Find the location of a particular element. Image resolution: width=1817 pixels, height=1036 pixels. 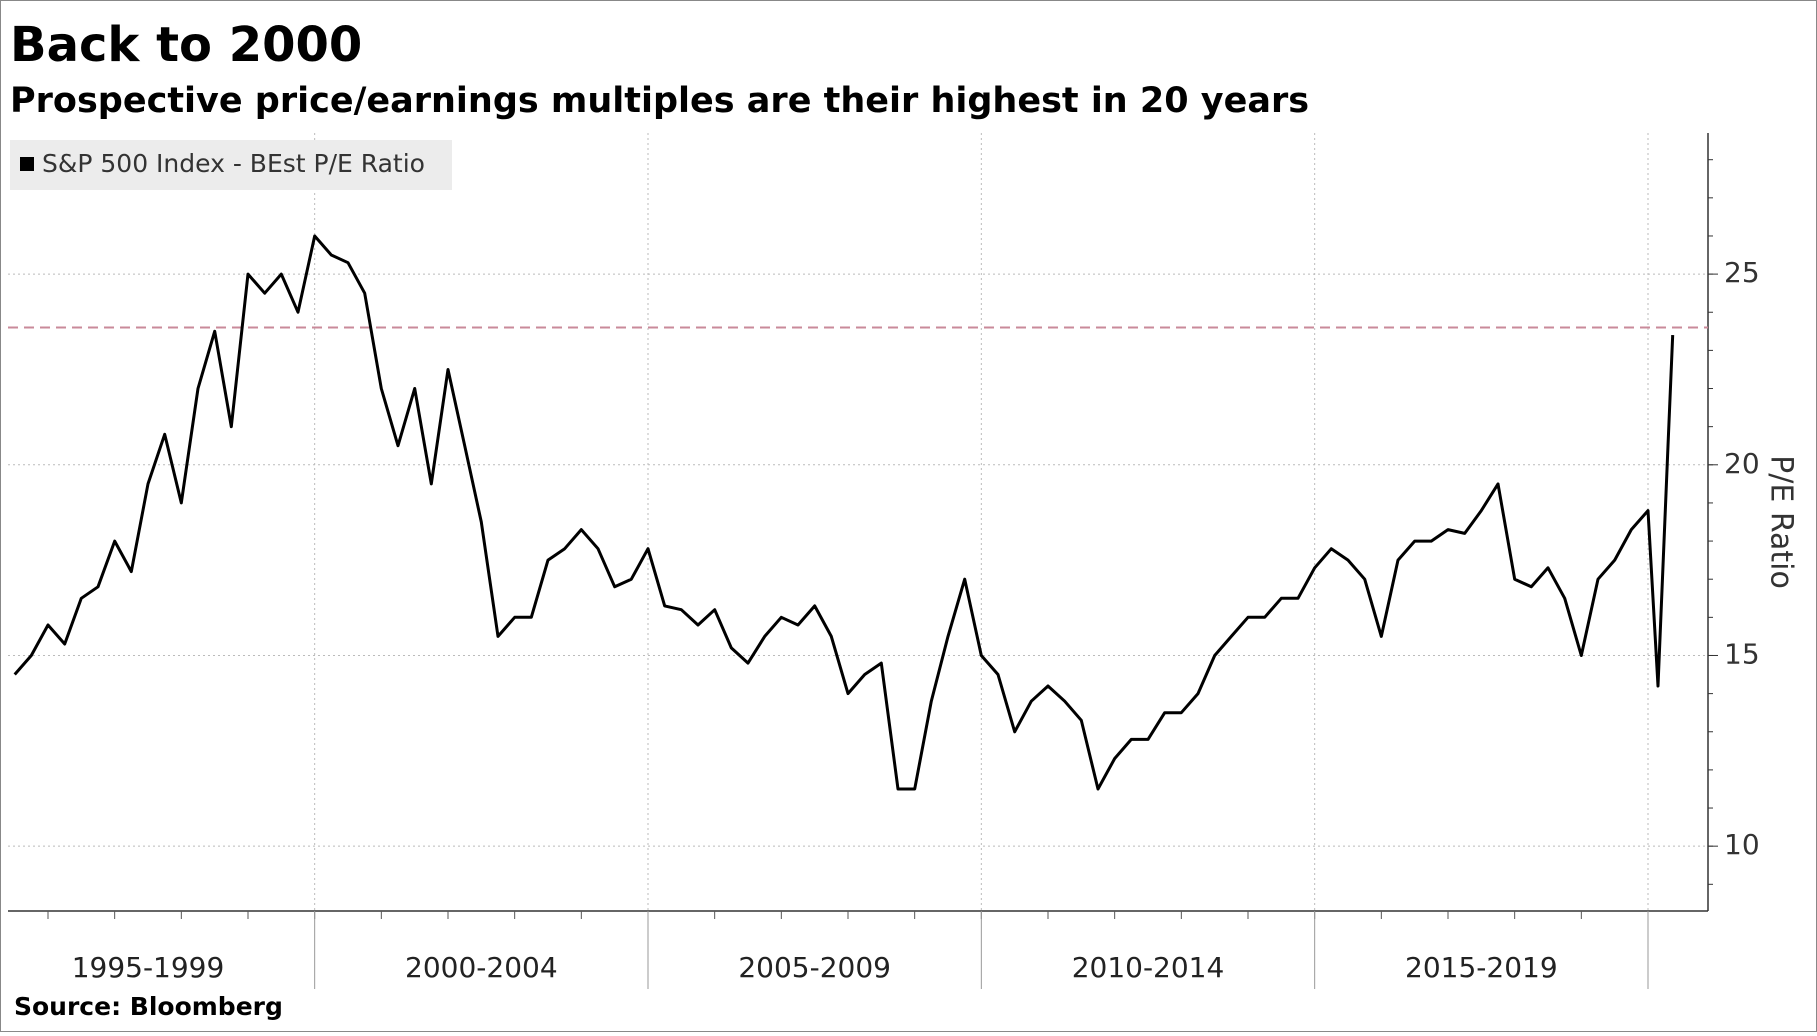

y-tick-label: 10 is located at coordinates (1742, 844).